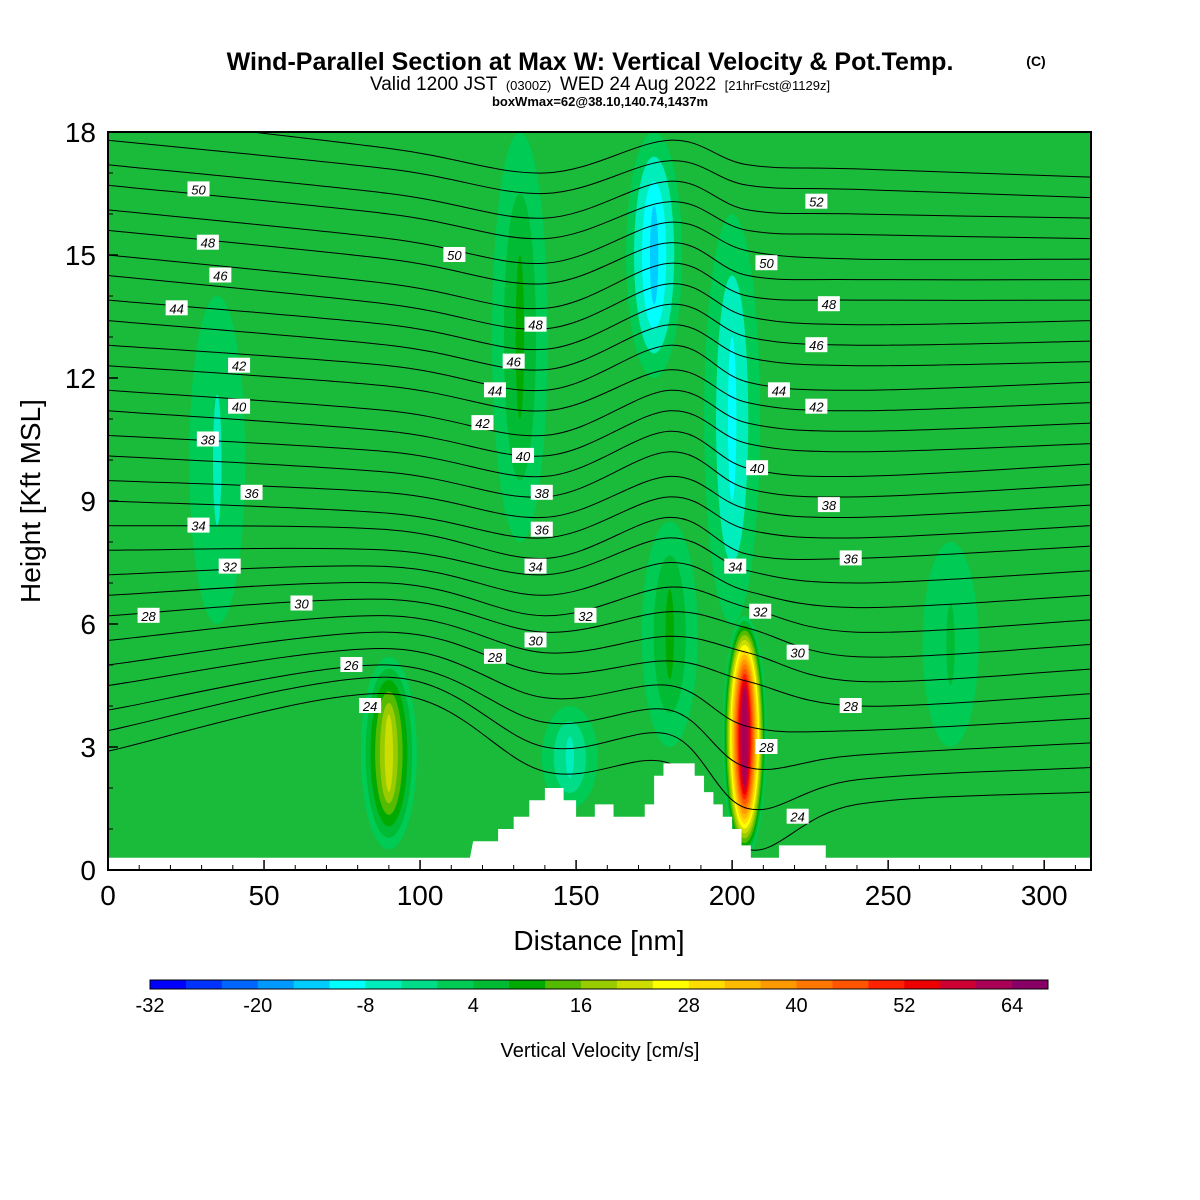 The width and height of the screenshot is (1200, 1200). What do you see at coordinates (150, 1006) in the screenshot?
I see `colorbar-tick-label: -32` at bounding box center [150, 1006].